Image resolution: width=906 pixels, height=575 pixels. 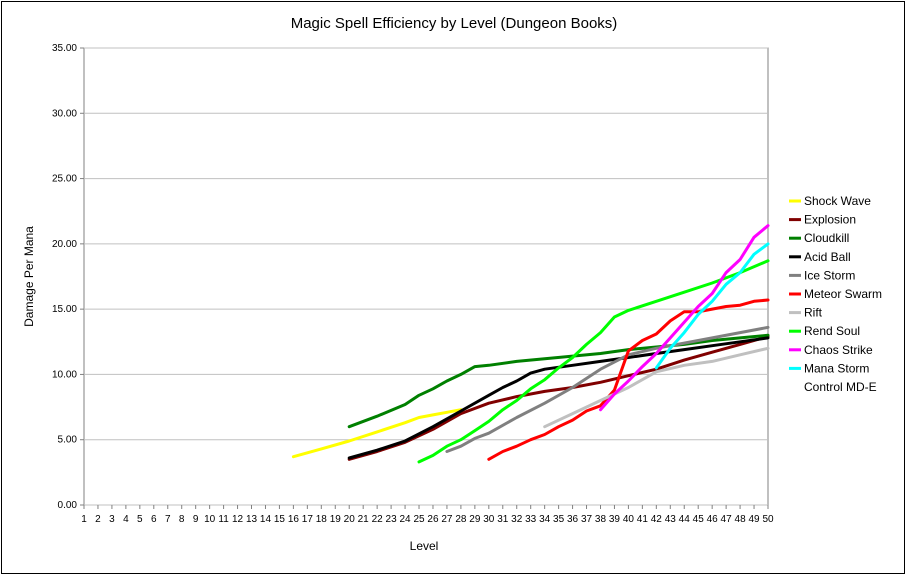 What do you see at coordinates (433, 519) in the screenshot?
I see `x-tick-label: 26` at bounding box center [433, 519].